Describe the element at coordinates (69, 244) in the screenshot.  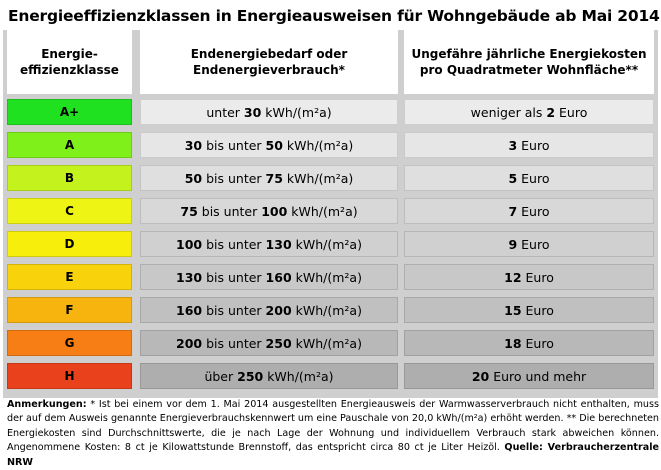
I see `class-cell: D` at that location.